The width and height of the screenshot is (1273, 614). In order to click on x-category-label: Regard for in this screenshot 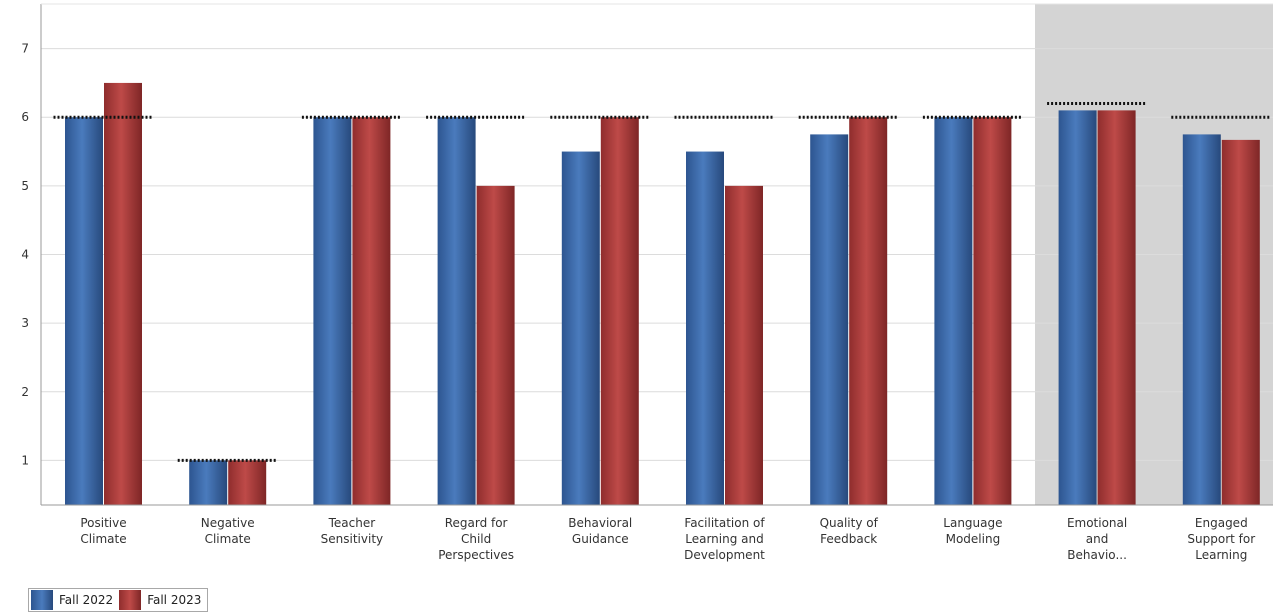, I will do `click(476, 523)`.